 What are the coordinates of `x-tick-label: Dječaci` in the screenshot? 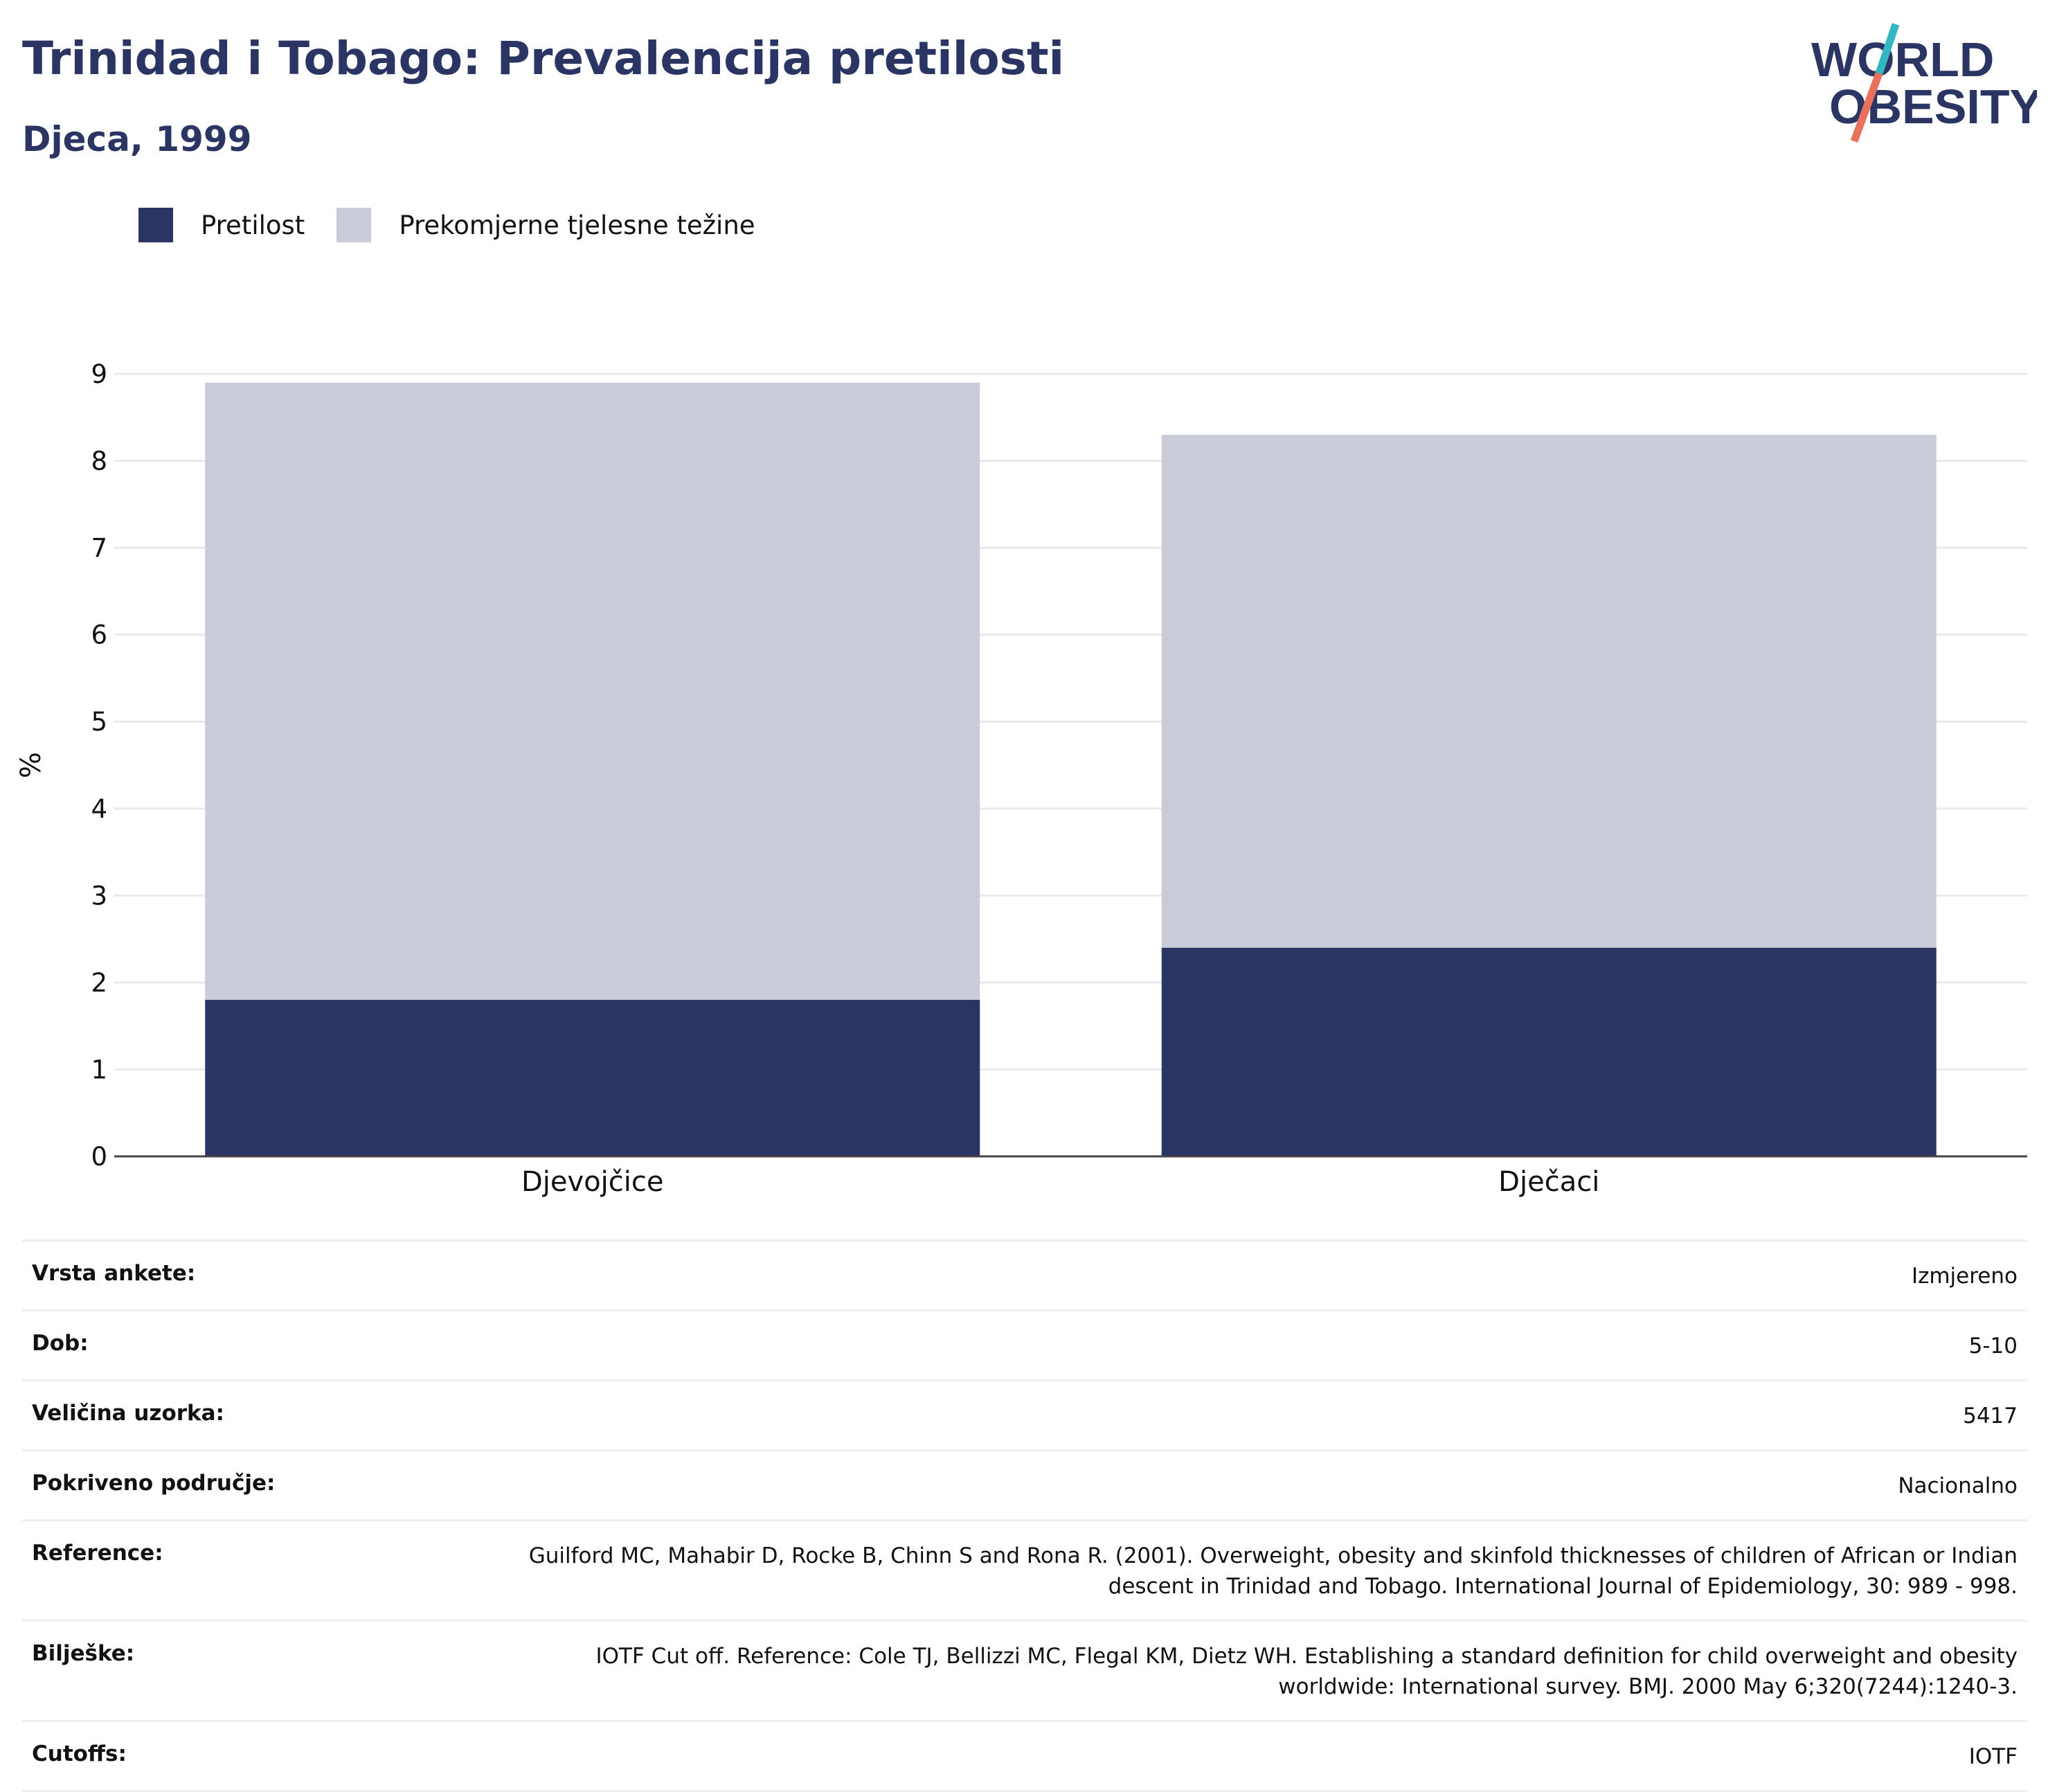 It's located at (1548, 1182).